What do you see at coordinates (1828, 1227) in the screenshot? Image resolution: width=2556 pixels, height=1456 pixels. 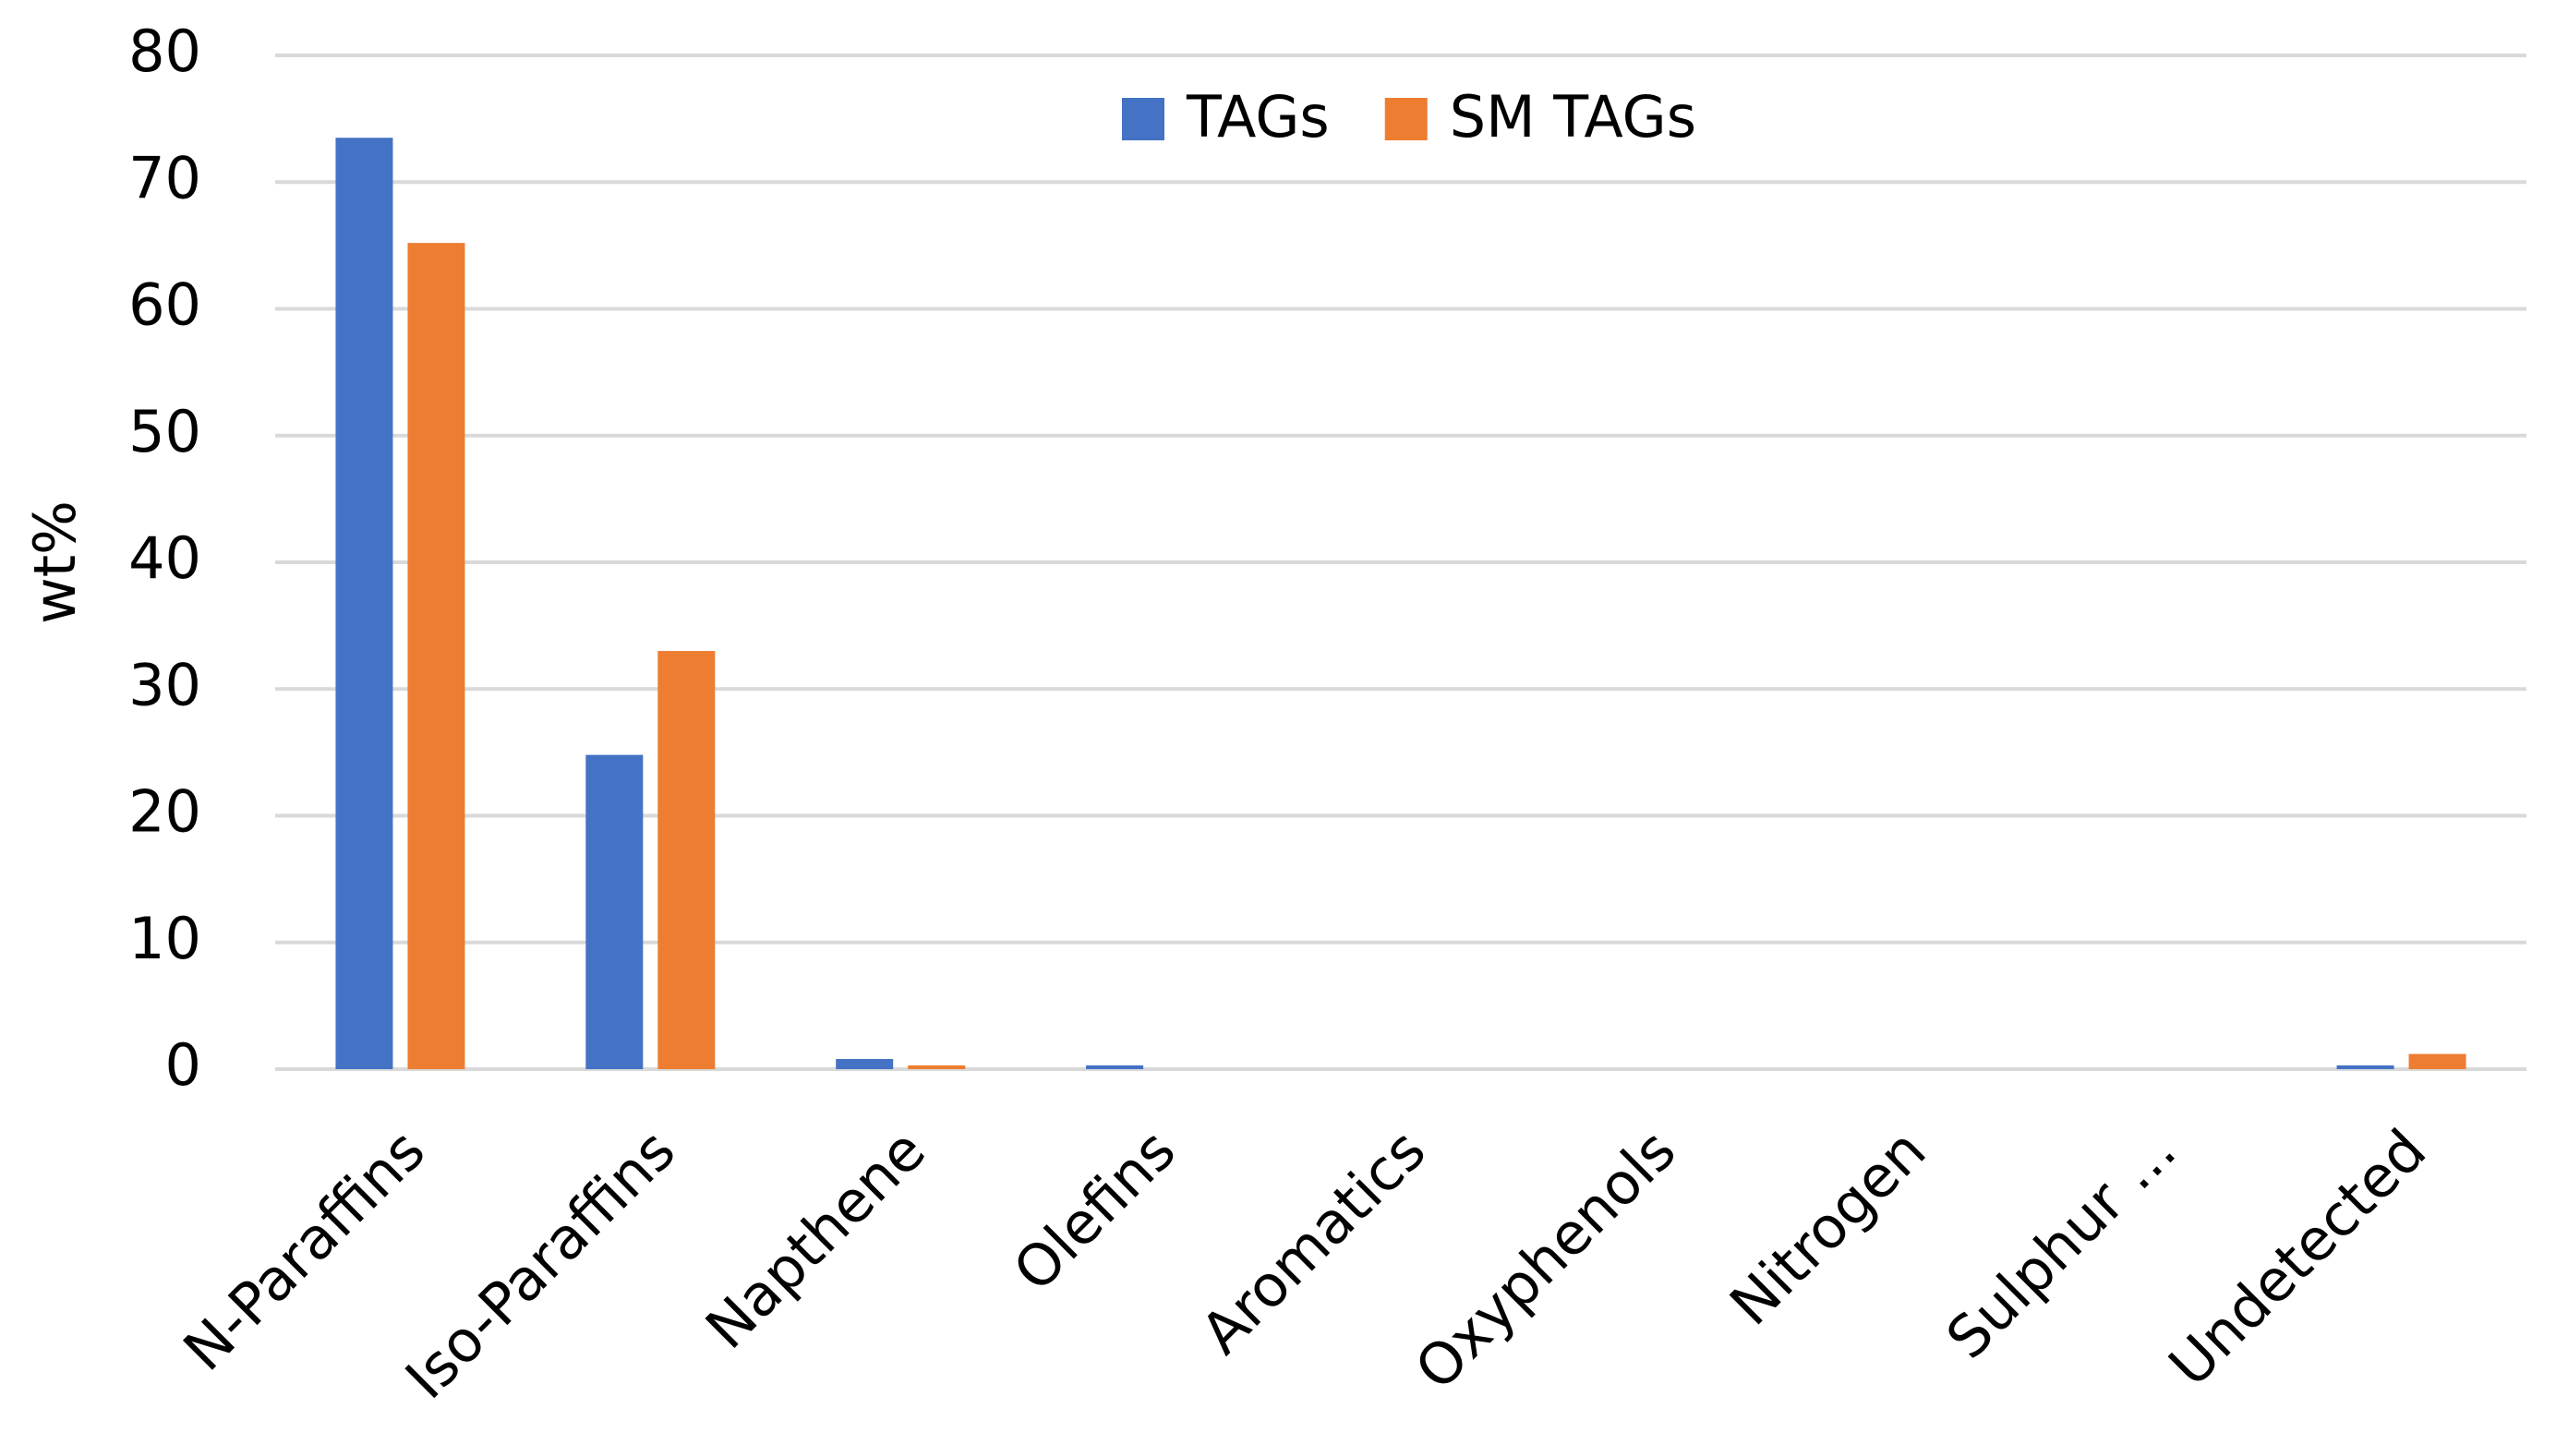 I see `x-tick-label: Nitrogen` at bounding box center [1828, 1227].